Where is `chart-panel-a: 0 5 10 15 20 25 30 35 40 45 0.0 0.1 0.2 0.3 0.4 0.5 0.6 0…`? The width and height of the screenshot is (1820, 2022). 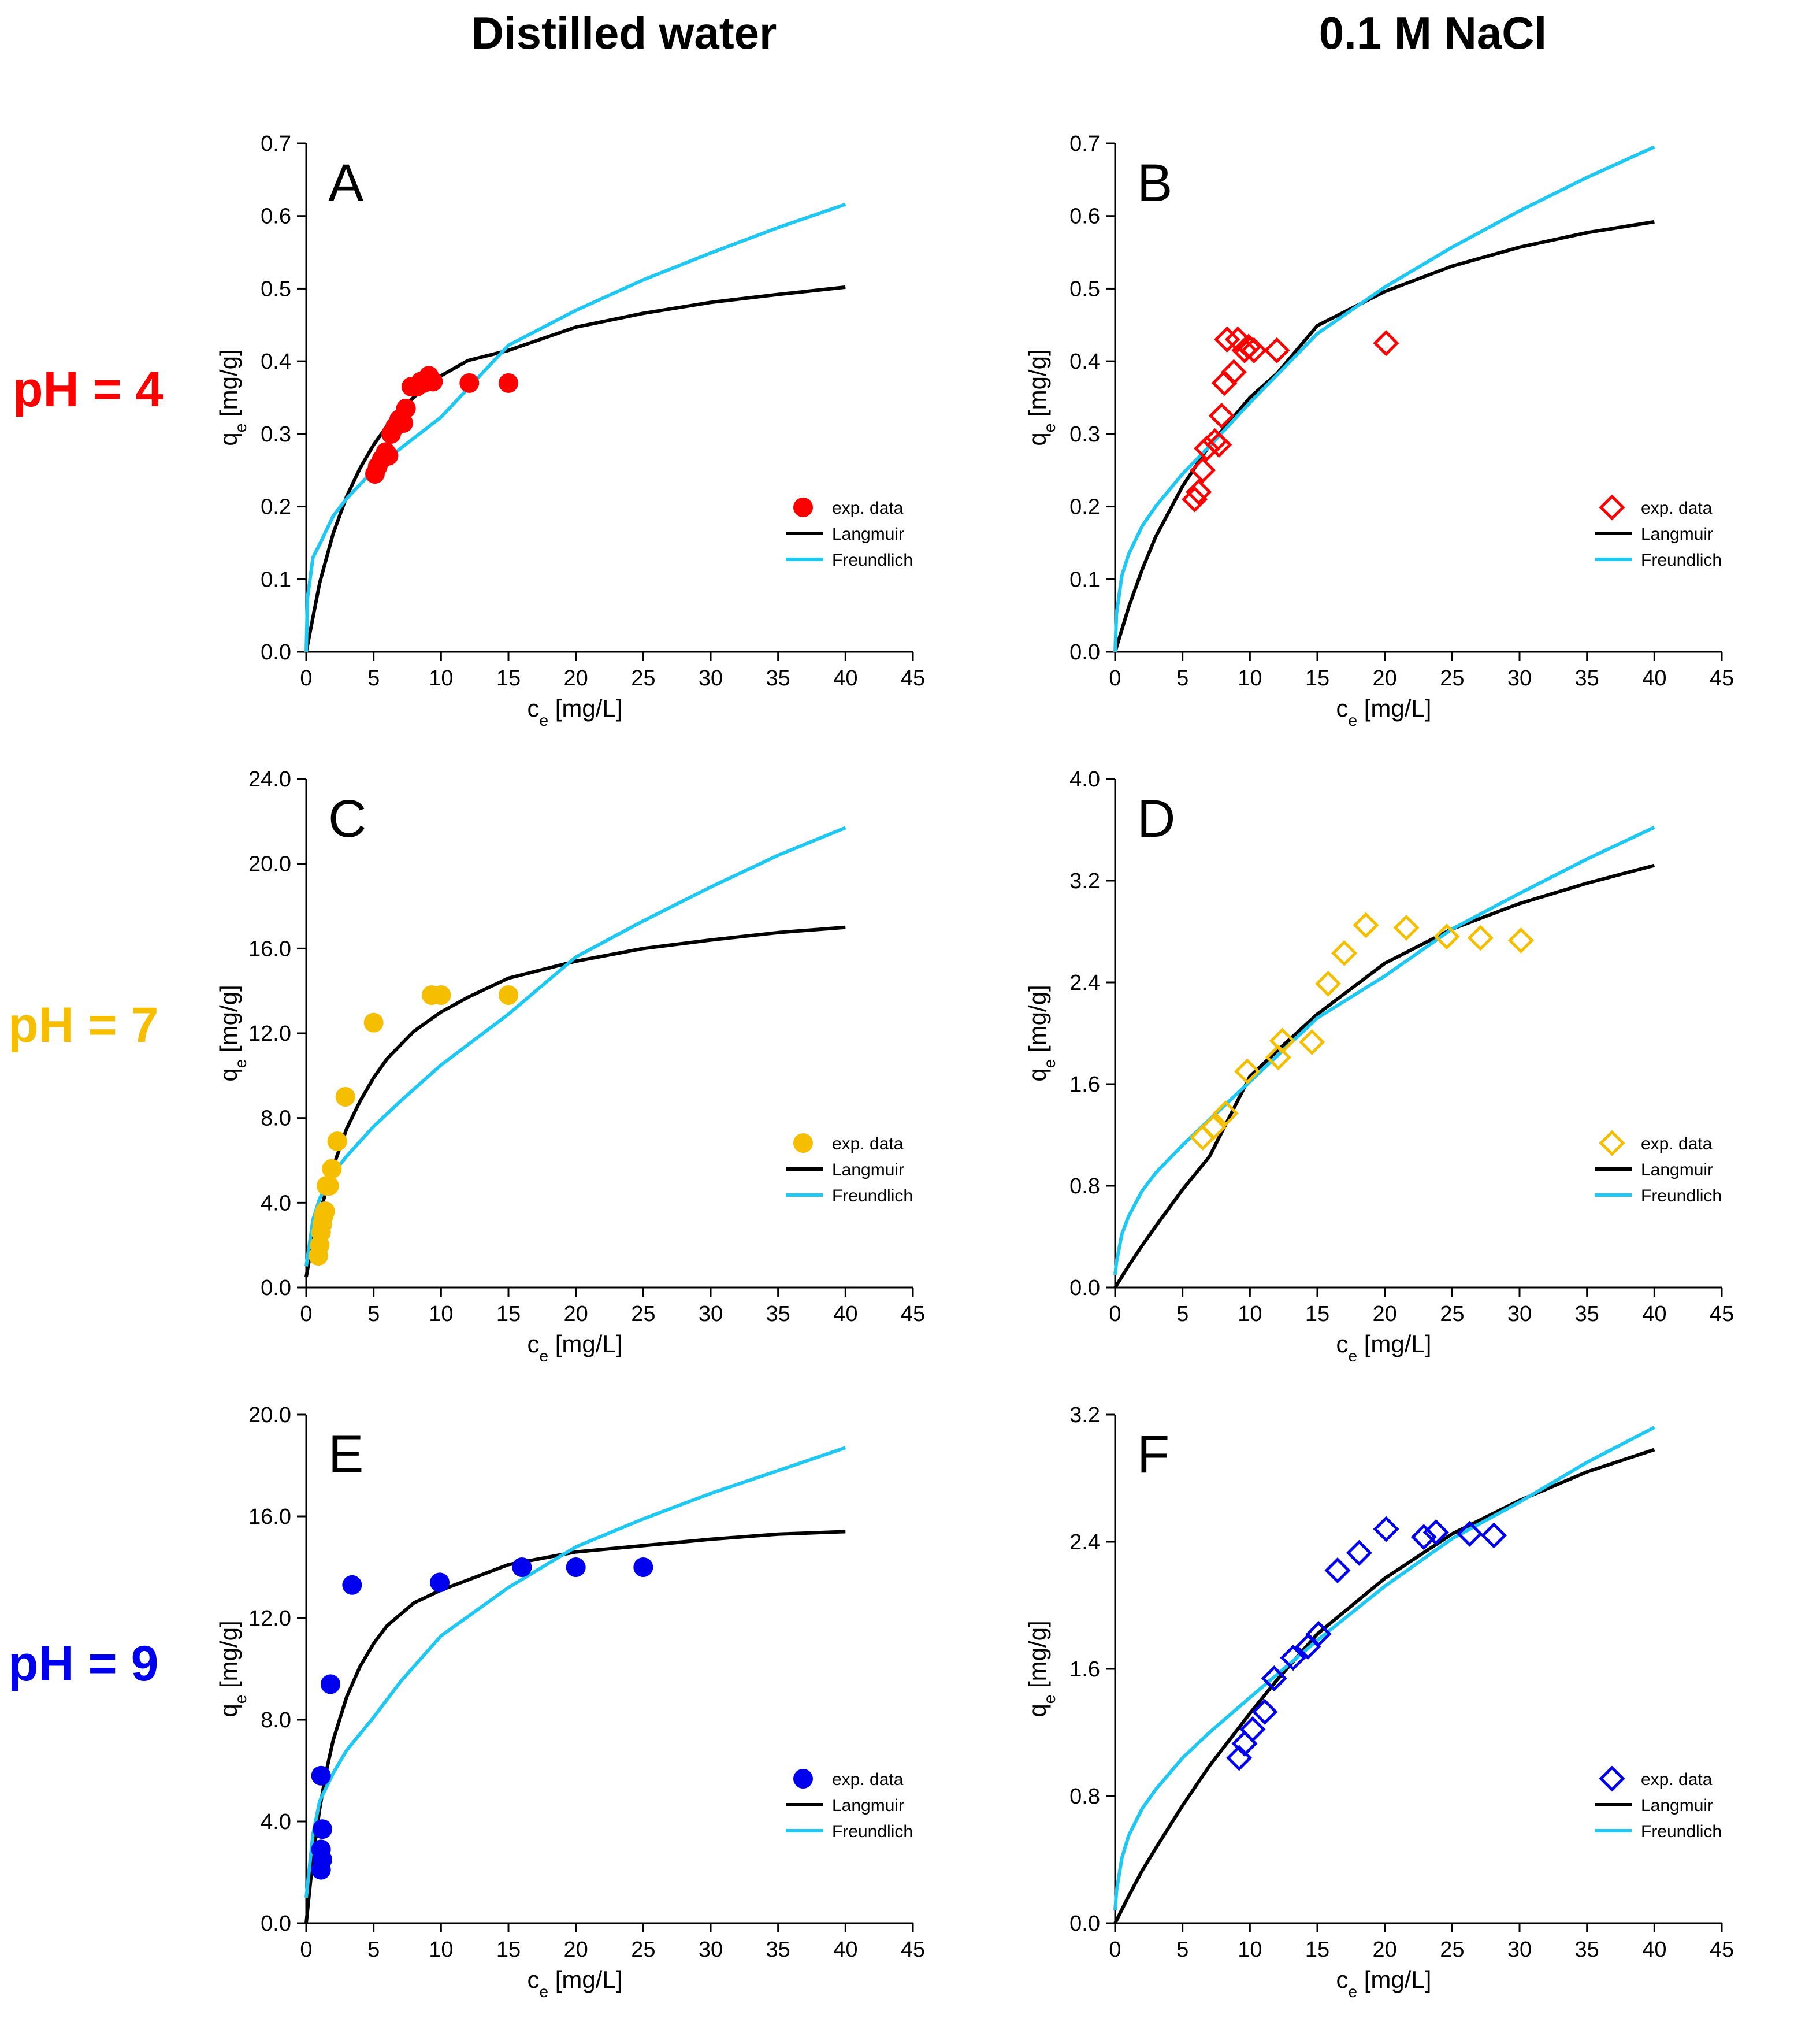 chart-panel-a: 0 5 10 15 20 25 30 35 40 45 0.0 0.1 0.2 0.3 0.4 0.5 0.6 0… is located at coordinates (570, 430).